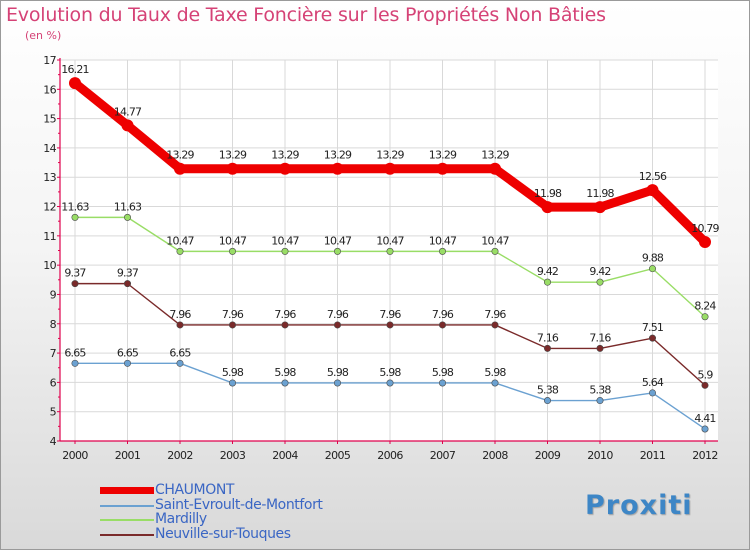 The width and height of the screenshot is (750, 550). Describe the element at coordinates (75, 69) in the screenshot. I see `data-label-chaumont: 16.21` at that location.